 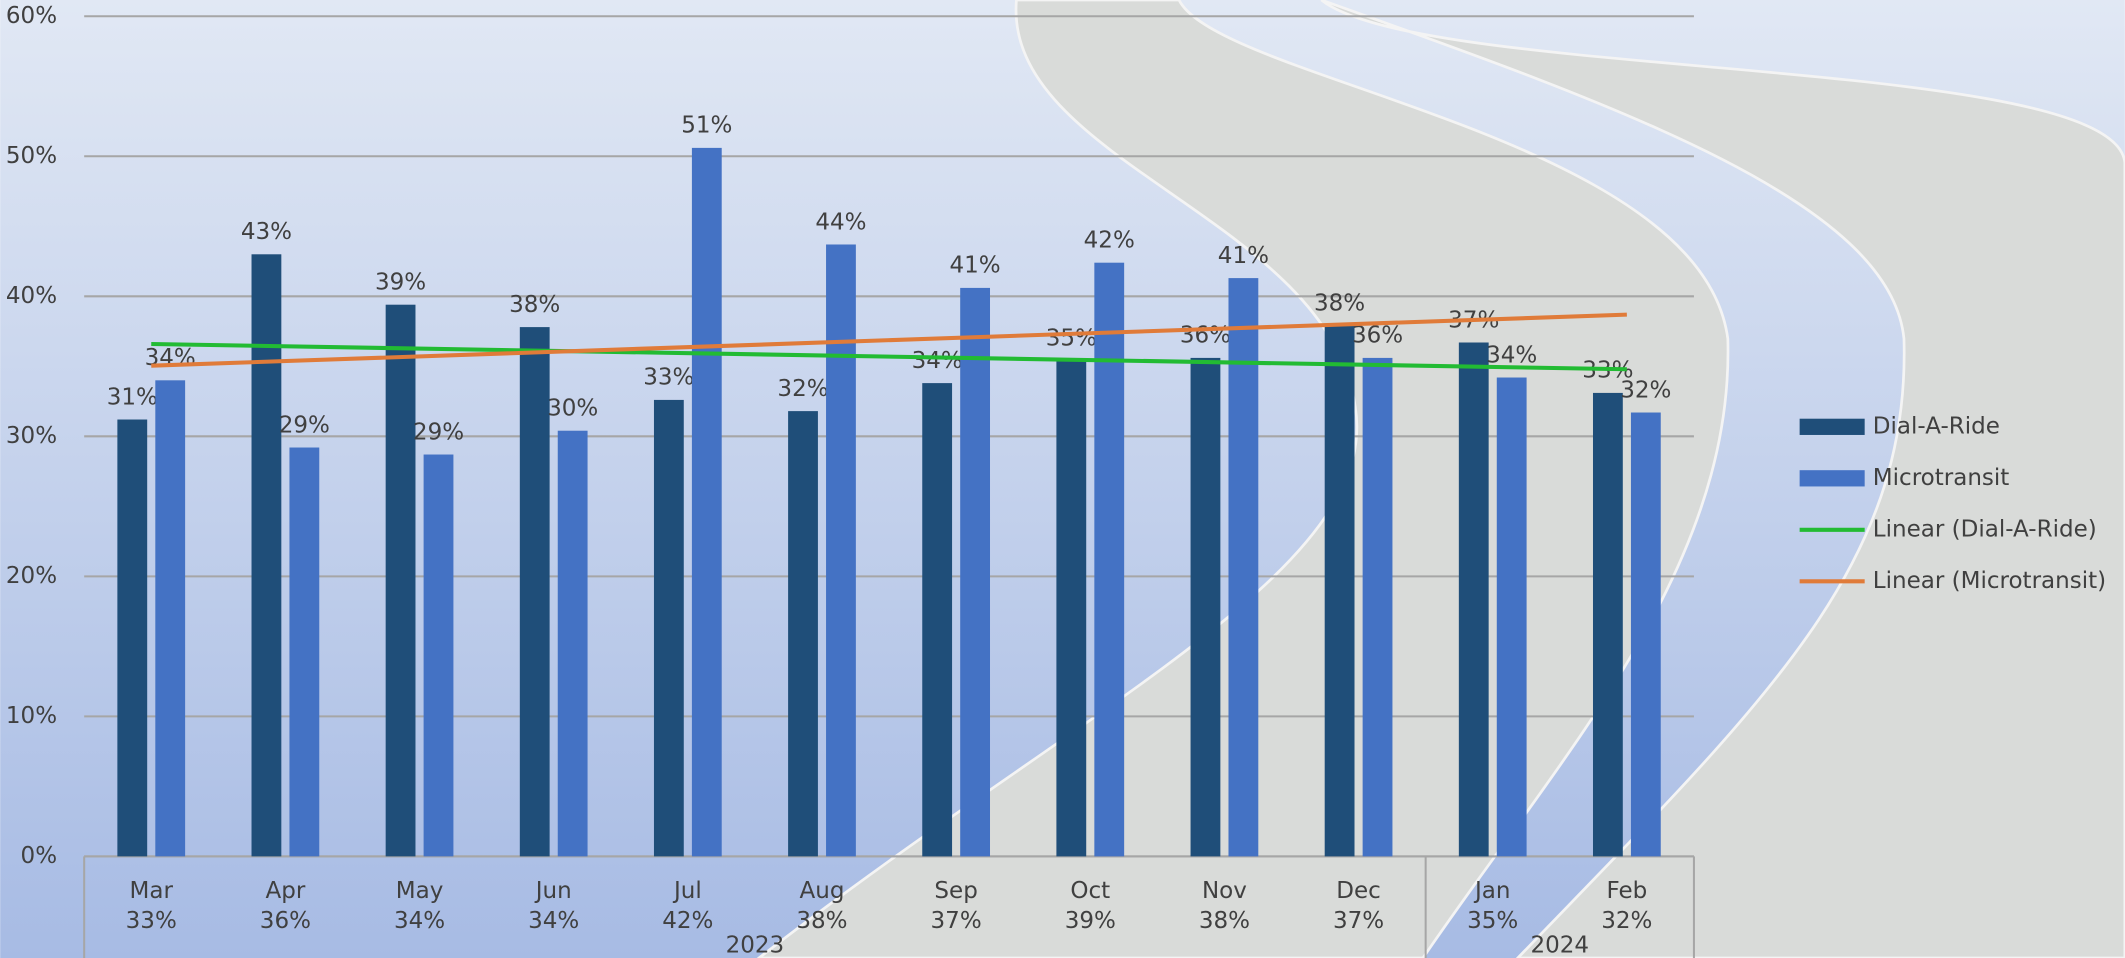 I want to click on x-tick-label: Nov, so click(x=1224, y=891).